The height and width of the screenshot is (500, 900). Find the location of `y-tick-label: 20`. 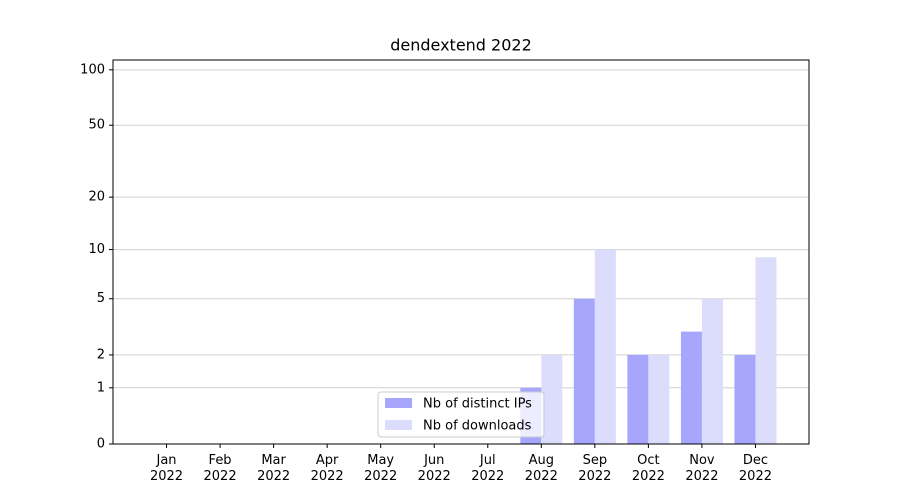

y-tick-label: 20 is located at coordinates (96, 197).